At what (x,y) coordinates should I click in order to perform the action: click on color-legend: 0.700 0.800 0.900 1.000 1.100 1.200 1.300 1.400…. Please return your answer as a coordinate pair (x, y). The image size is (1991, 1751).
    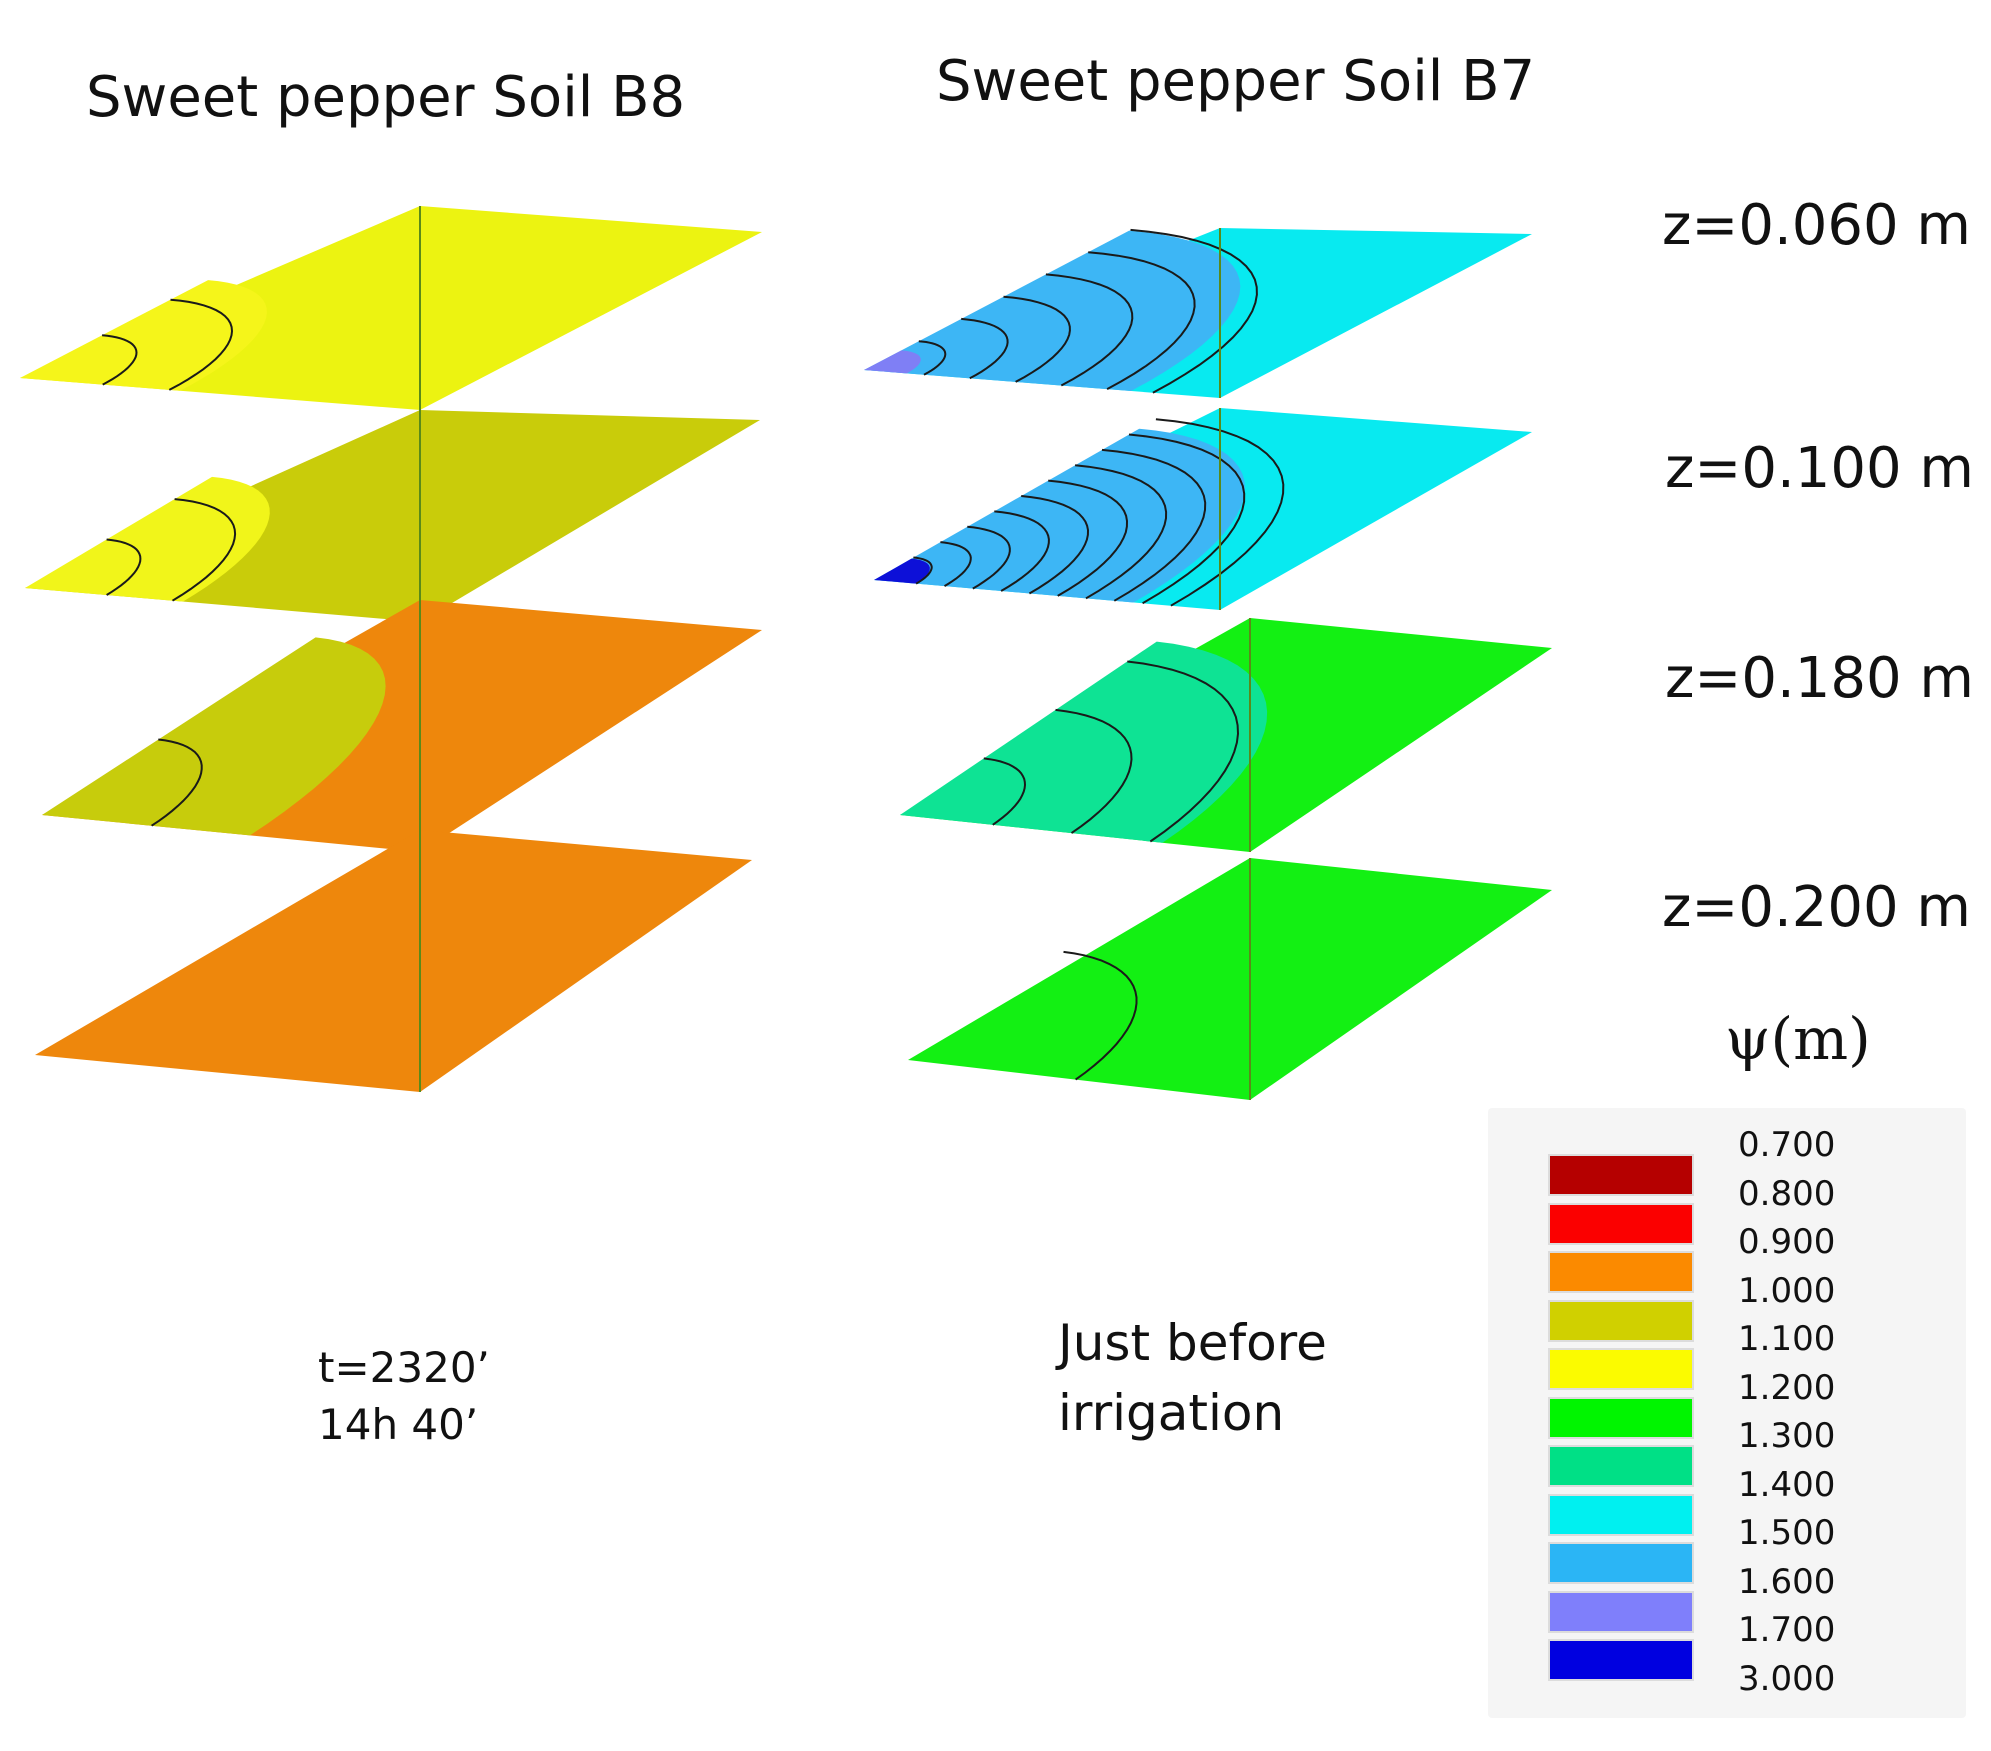
    Looking at the image, I should click on (1727, 1413).